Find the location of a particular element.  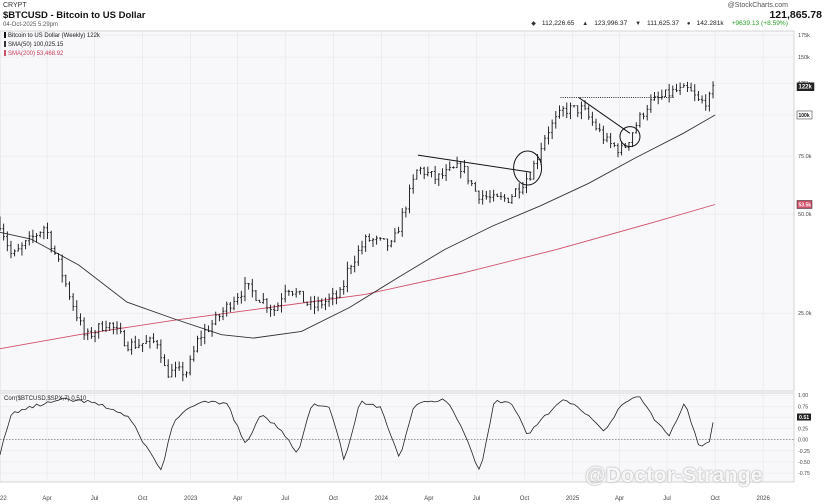

badge-box is located at coordinates (805, 86).